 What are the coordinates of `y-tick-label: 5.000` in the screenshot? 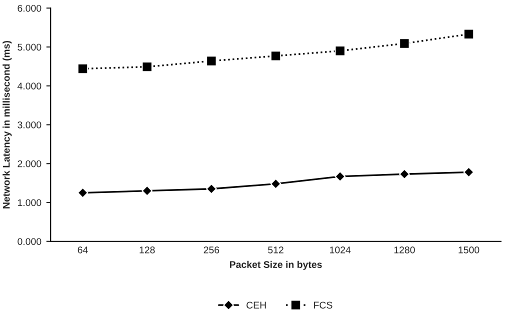 It's located at (30, 47).